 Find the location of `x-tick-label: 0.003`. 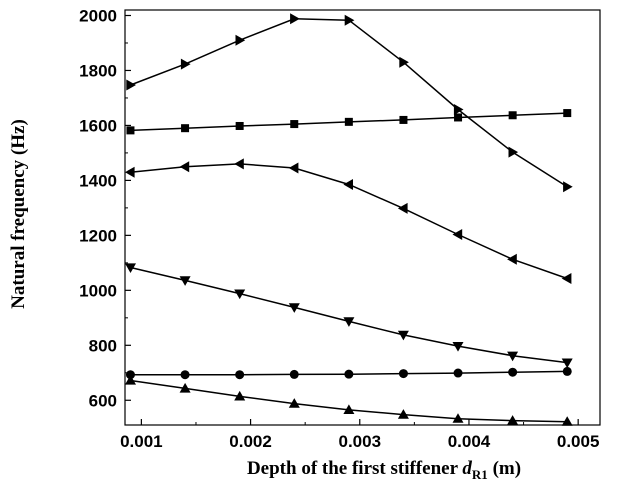

x-tick-label: 0.003 is located at coordinates (359, 441).